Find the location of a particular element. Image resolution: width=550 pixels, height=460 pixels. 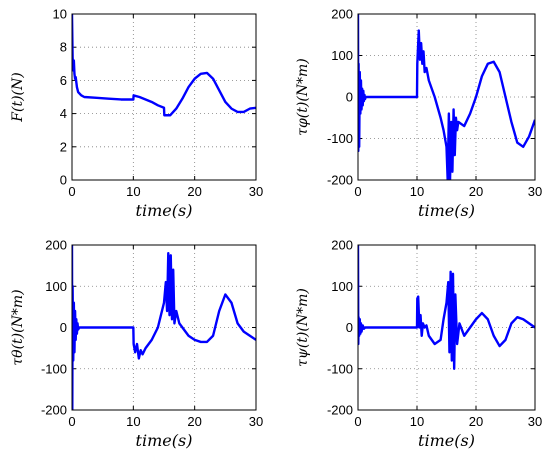

y-tick-label: 10 is located at coordinates (60, 14).